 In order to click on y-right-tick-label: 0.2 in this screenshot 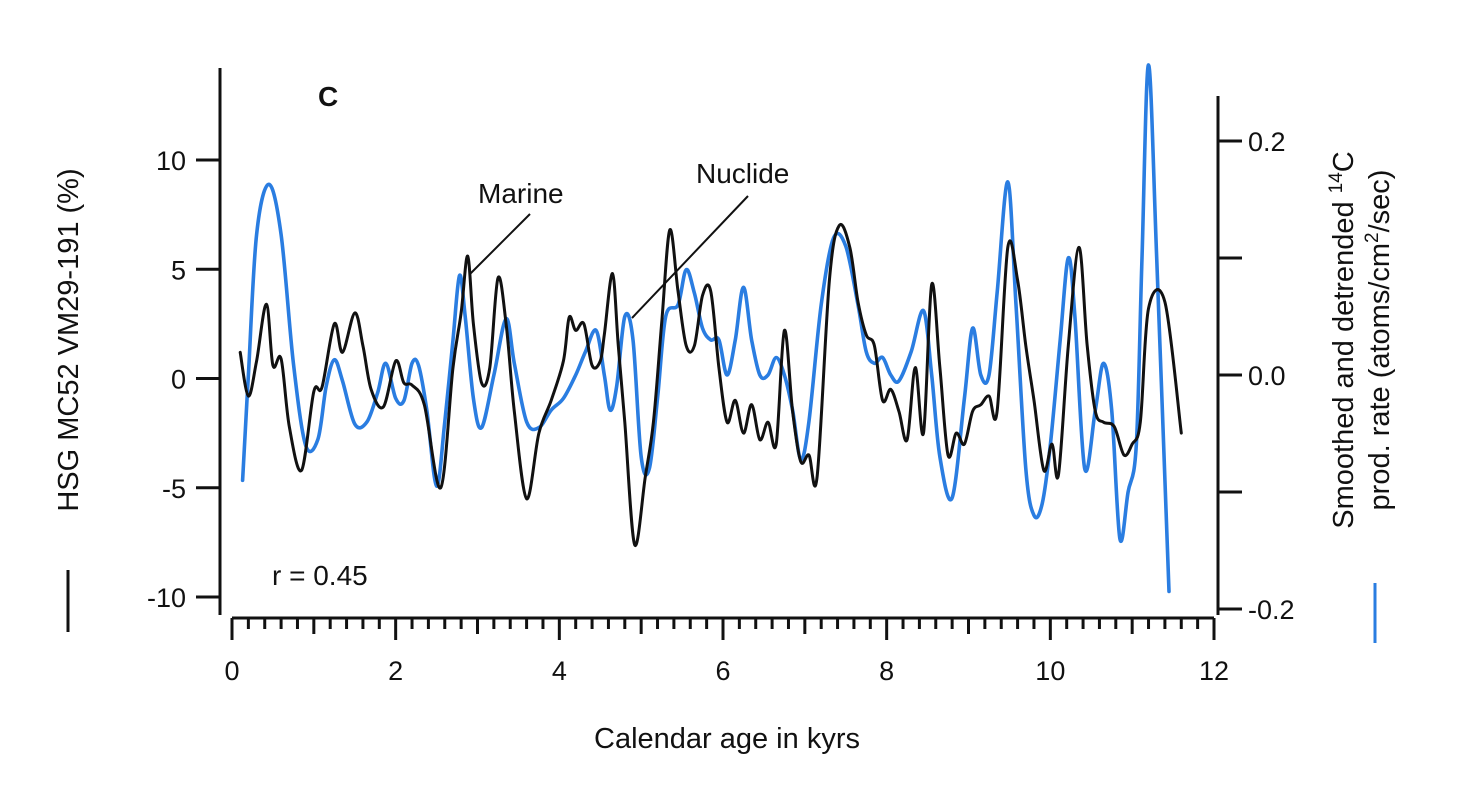, I will do `click(1267, 142)`.